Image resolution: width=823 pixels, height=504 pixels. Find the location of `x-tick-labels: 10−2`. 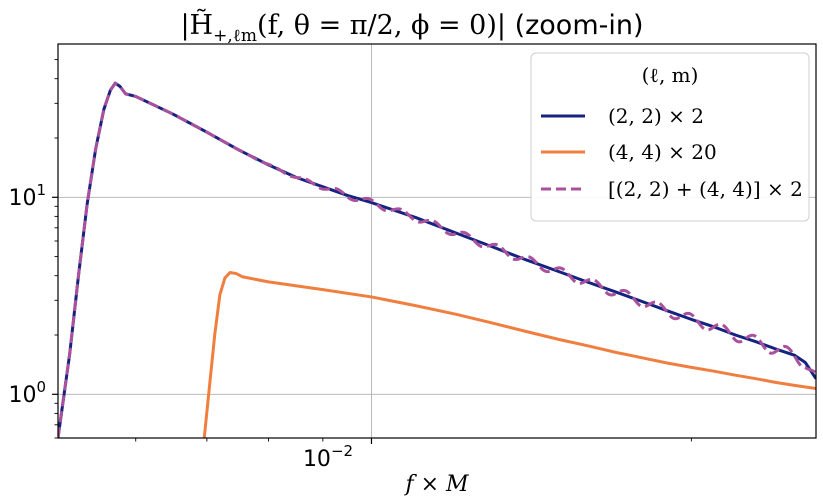

x-tick-labels: 10−2 is located at coordinates (328, 457).